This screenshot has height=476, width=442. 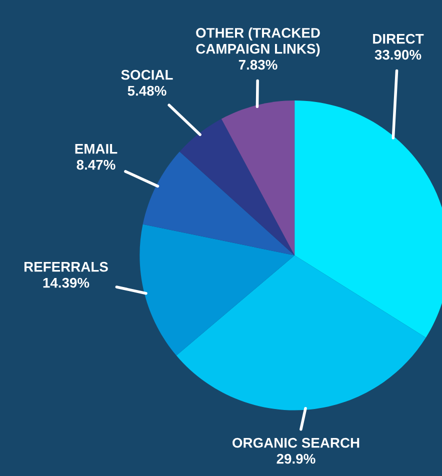 What do you see at coordinates (258, 65) in the screenshot?
I see `data-label: 7.83%` at bounding box center [258, 65].